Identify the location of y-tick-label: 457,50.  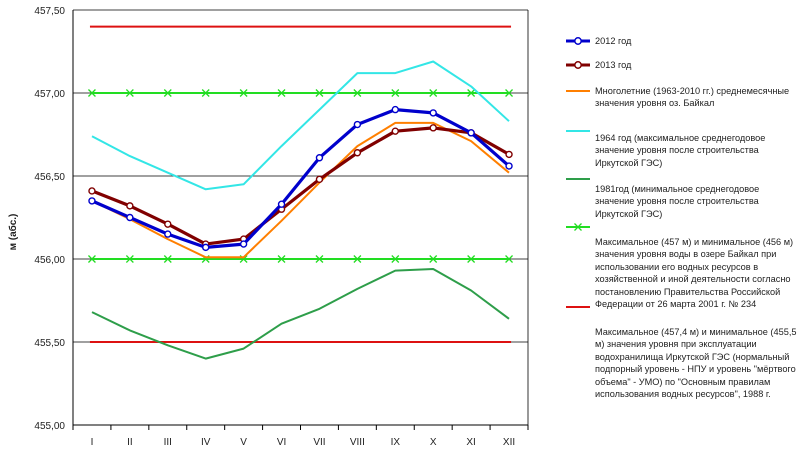
(49, 11).